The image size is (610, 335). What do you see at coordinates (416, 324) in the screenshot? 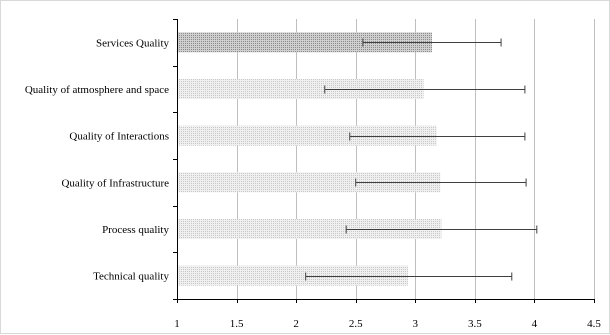
I see `x-tick-label: 3` at bounding box center [416, 324].